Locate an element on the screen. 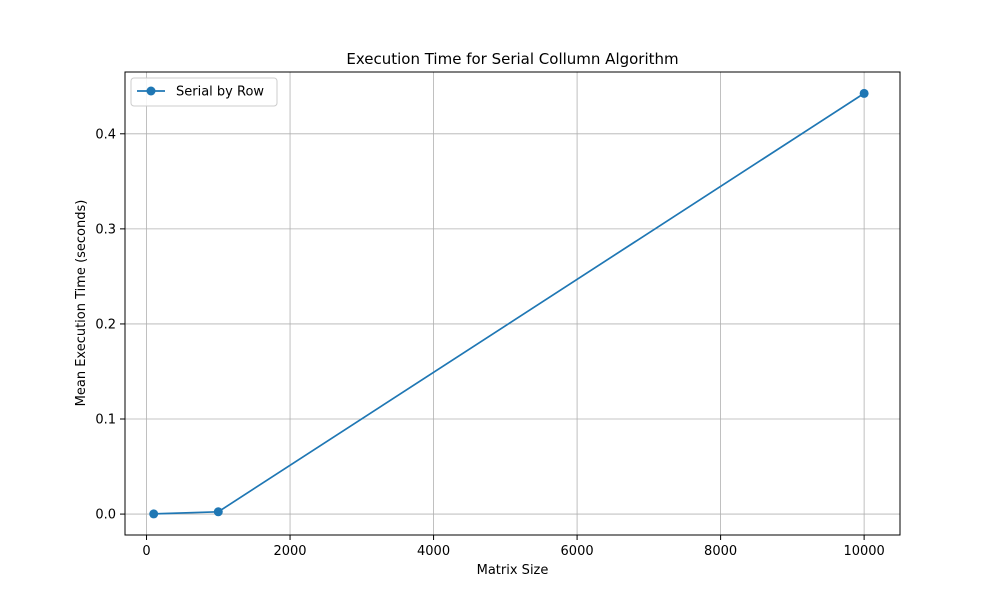 This screenshot has height=600, width=1000. x-axis-label: Matrix Size is located at coordinates (513, 570).